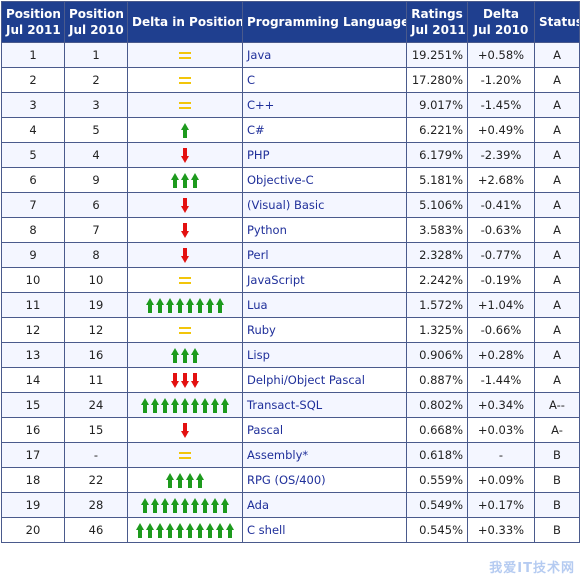 The height and width of the screenshot is (579, 581). Describe the element at coordinates (96, 330) in the screenshot. I see `position-2010-cell: 12` at that location.